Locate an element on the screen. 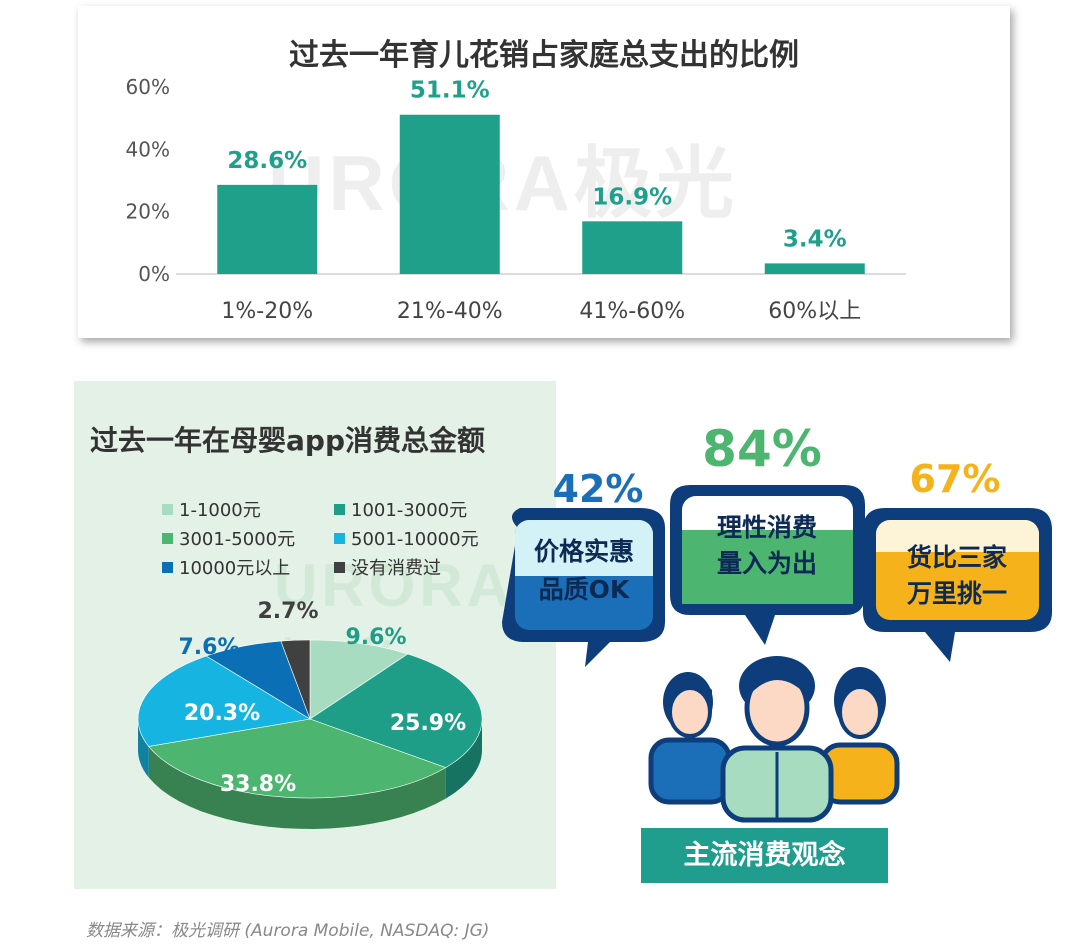 The width and height of the screenshot is (1080, 946). legend-item: 10000元以上 is located at coordinates (226, 567).